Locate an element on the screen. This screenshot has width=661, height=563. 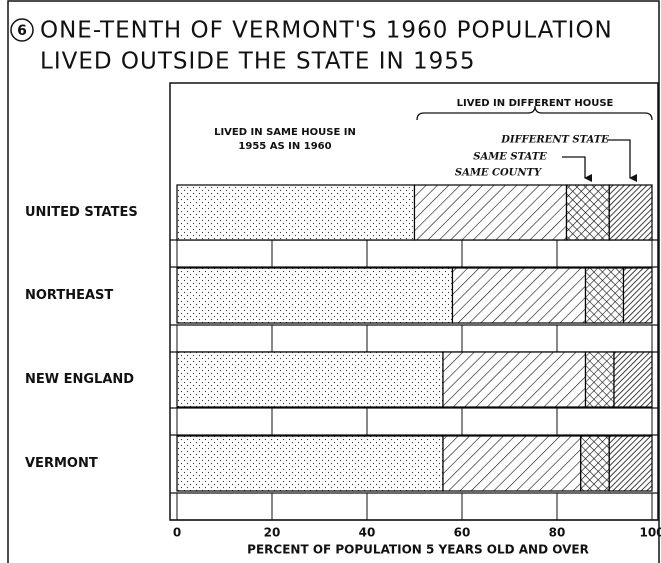
category-label: VERMONT is located at coordinates (61, 463).